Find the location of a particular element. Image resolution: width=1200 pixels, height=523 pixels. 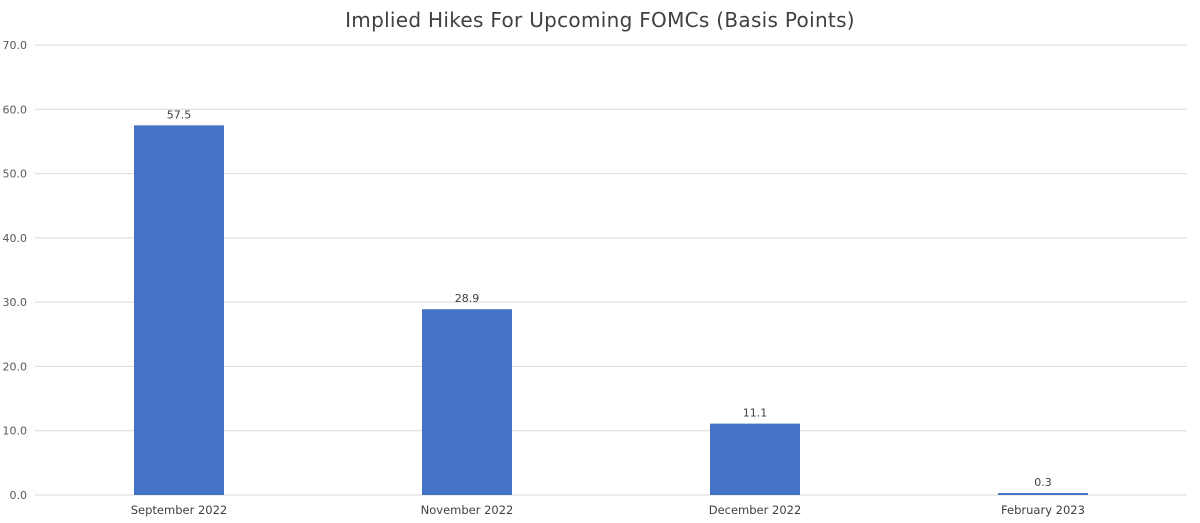

x-category-label: February 2023 is located at coordinates (1043, 510).